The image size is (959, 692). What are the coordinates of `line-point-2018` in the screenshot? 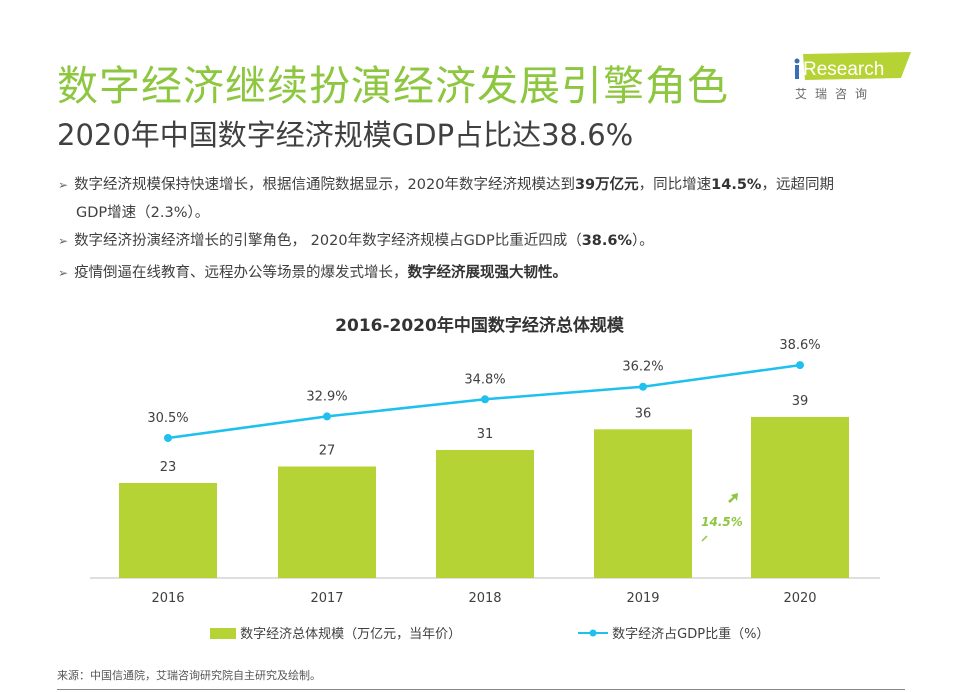 It's located at (485, 399).